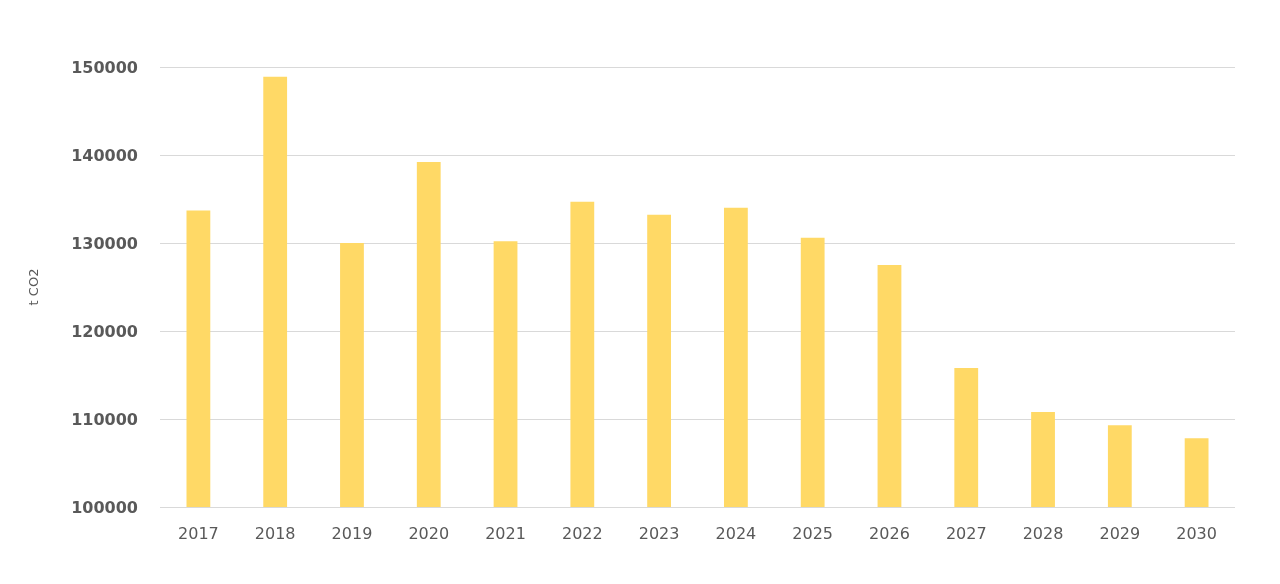 The image size is (1280, 584). Describe the element at coordinates (33, 287) in the screenshot. I see `y-axis-title: t CO2` at that location.